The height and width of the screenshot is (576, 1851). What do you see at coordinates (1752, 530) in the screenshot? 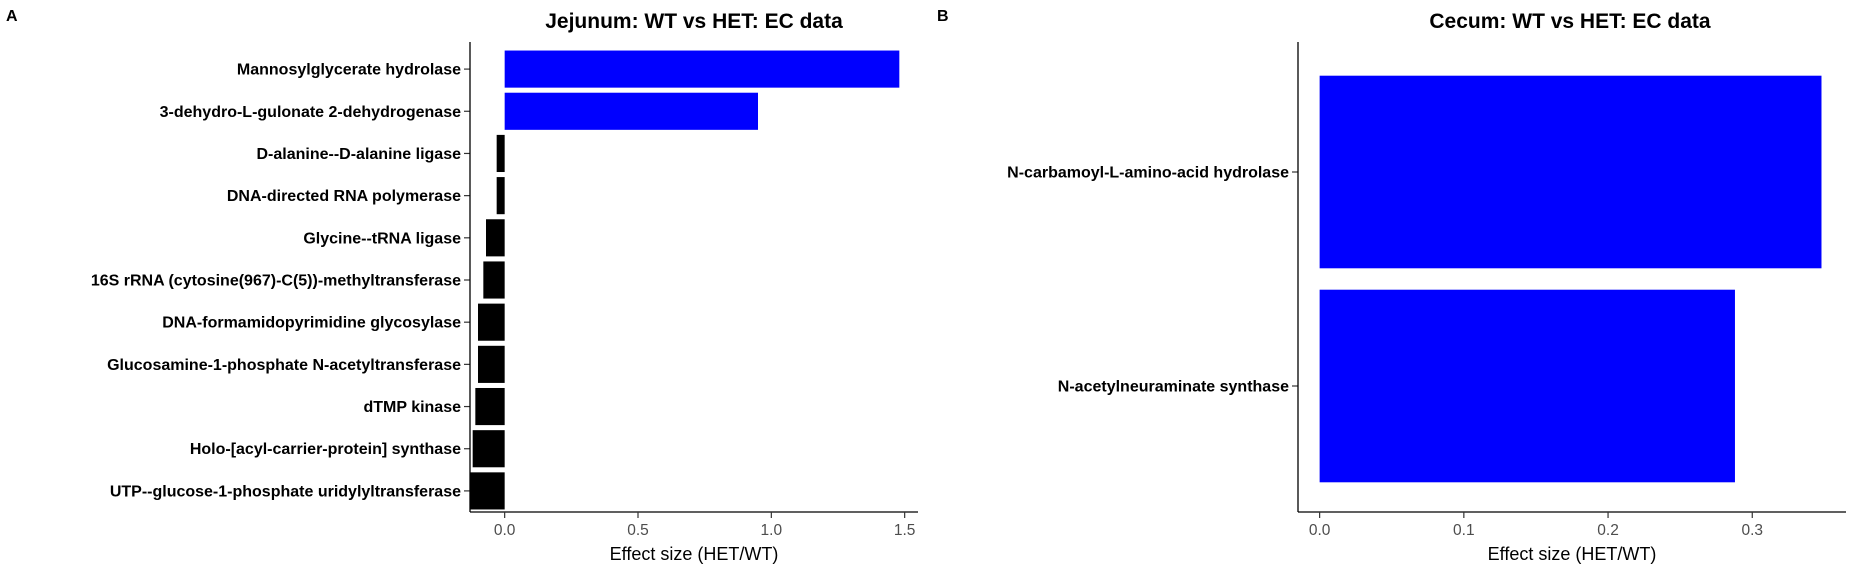
I see `x-tick-label: 0.3` at bounding box center [1752, 530].